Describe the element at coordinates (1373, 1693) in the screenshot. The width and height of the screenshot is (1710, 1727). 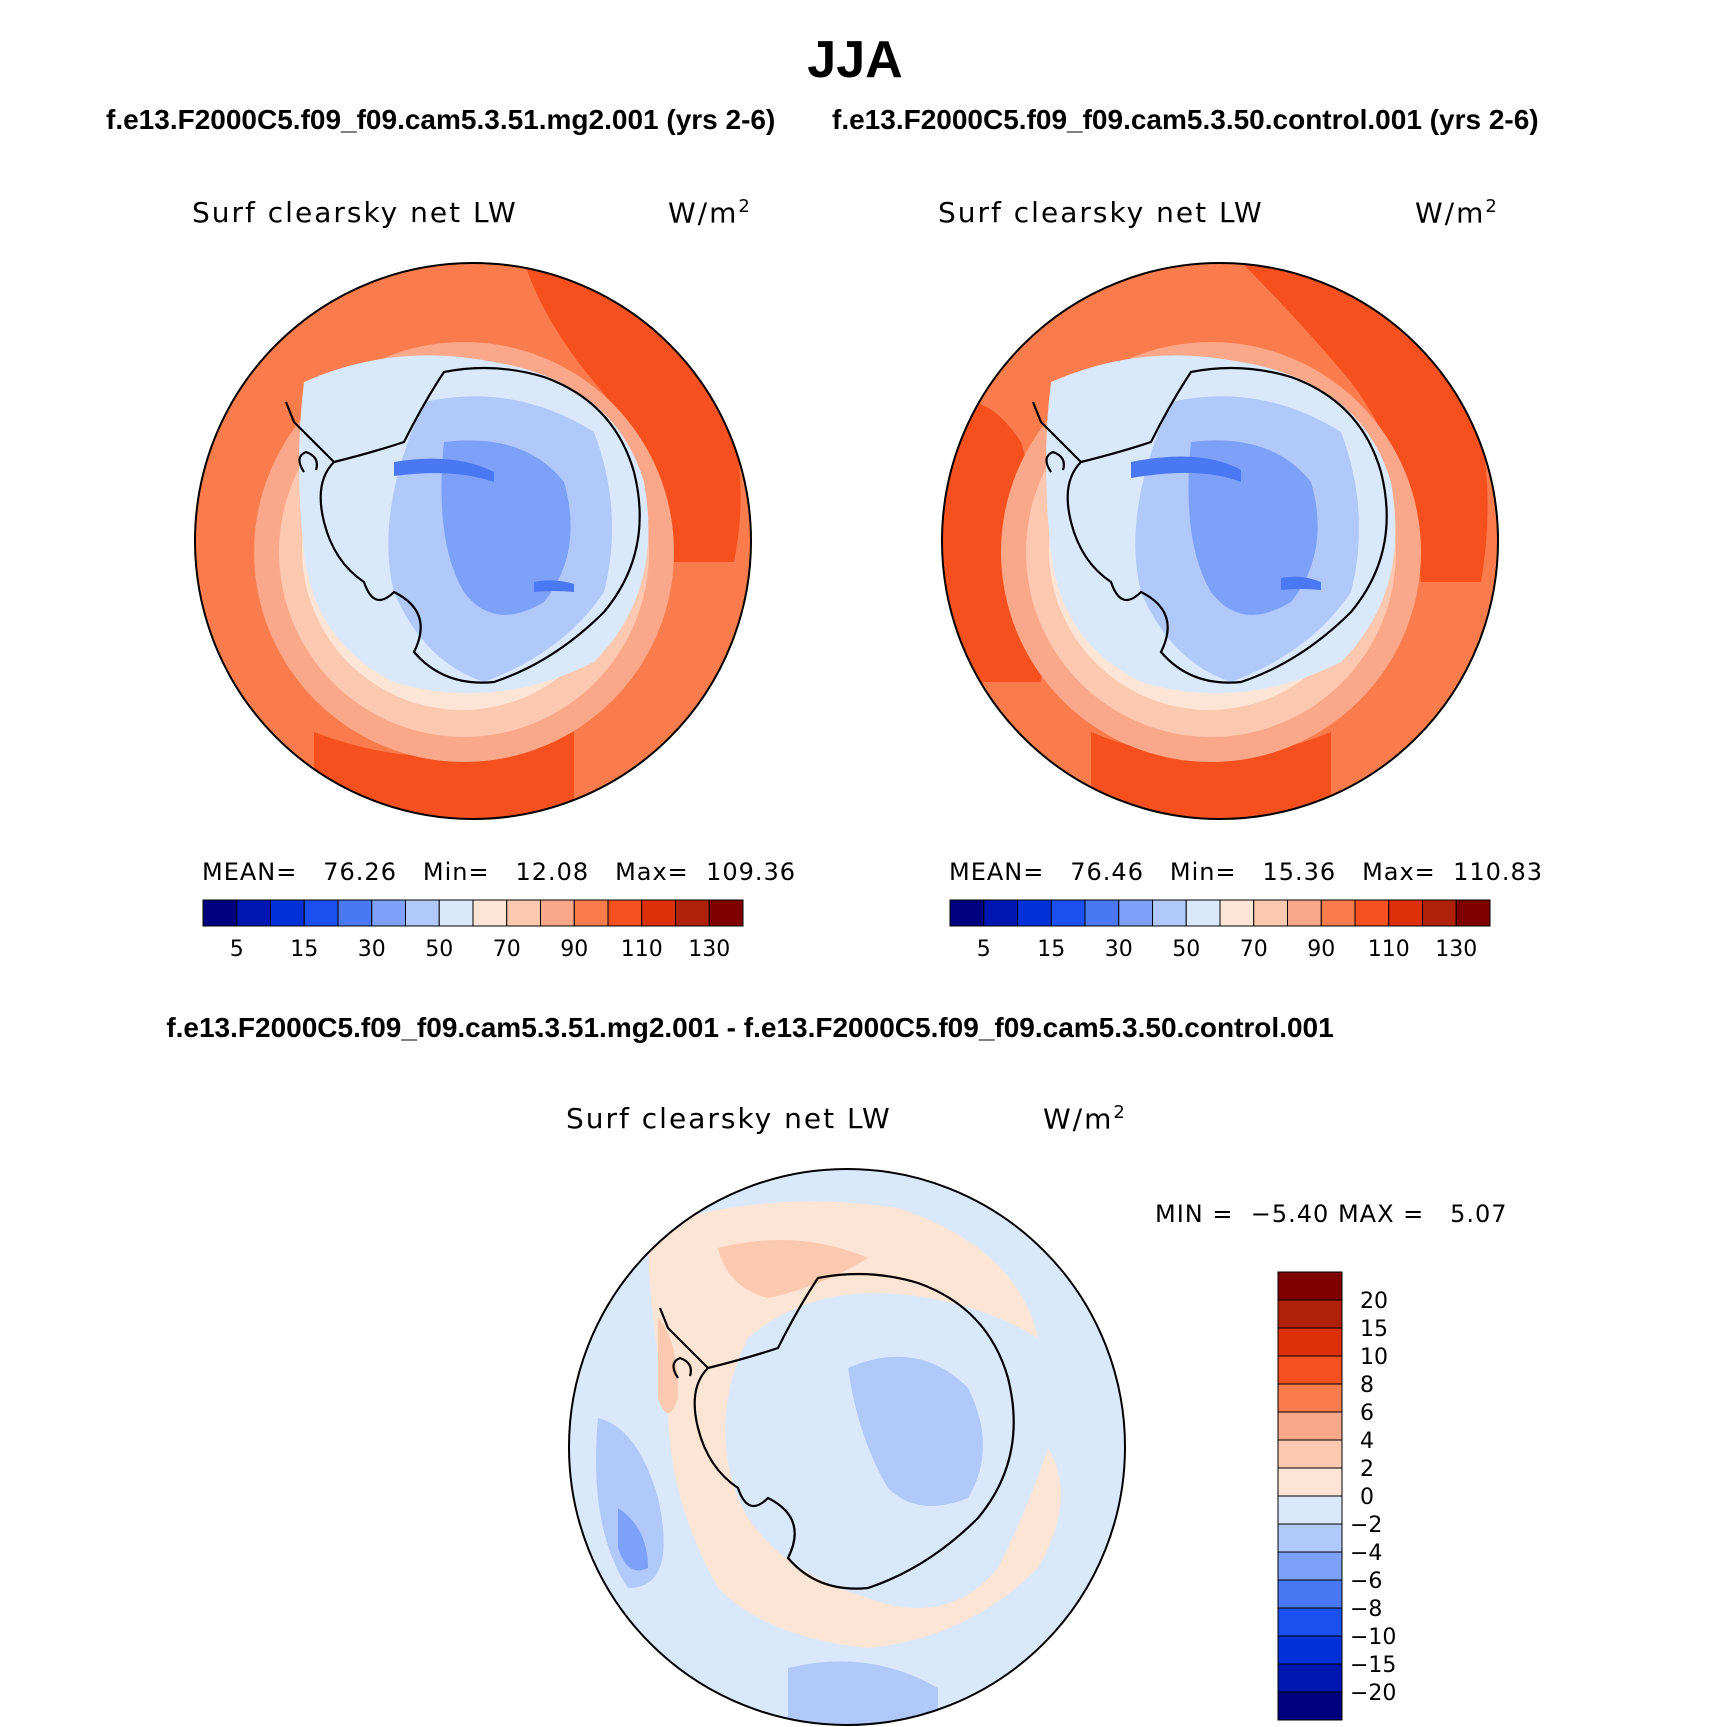
I see `colorbar-tick-label: −20` at that location.